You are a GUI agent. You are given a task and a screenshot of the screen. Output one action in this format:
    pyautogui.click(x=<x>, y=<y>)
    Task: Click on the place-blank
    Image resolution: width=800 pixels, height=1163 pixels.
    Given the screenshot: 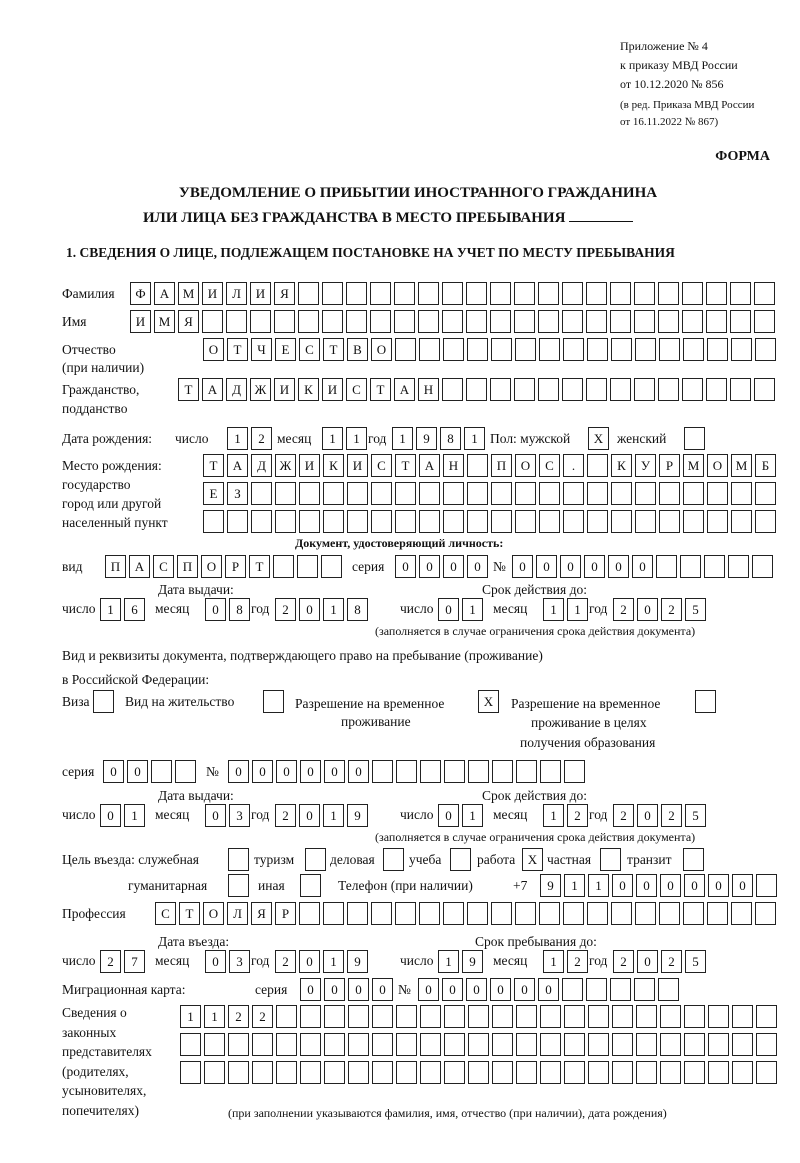 What is the action you would take?
    pyautogui.click(x=601, y=214)
    